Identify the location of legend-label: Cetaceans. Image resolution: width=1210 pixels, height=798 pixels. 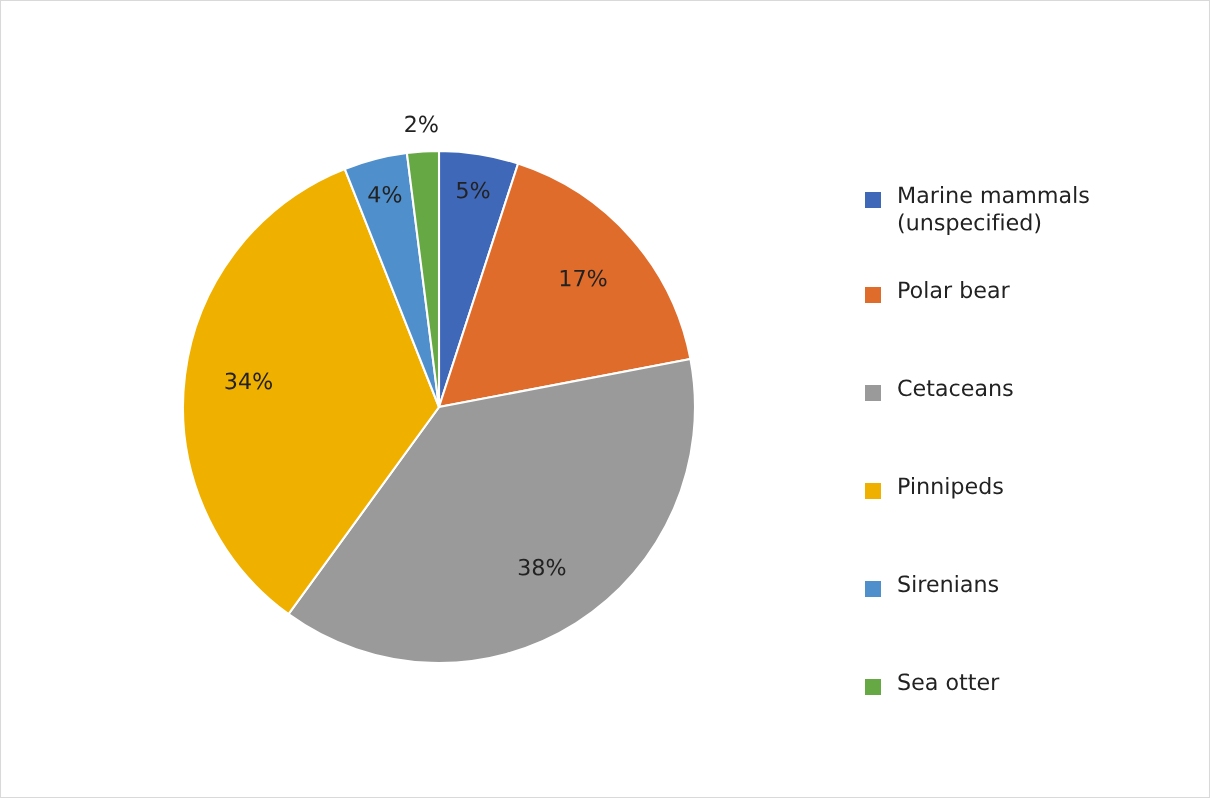
(955, 388).